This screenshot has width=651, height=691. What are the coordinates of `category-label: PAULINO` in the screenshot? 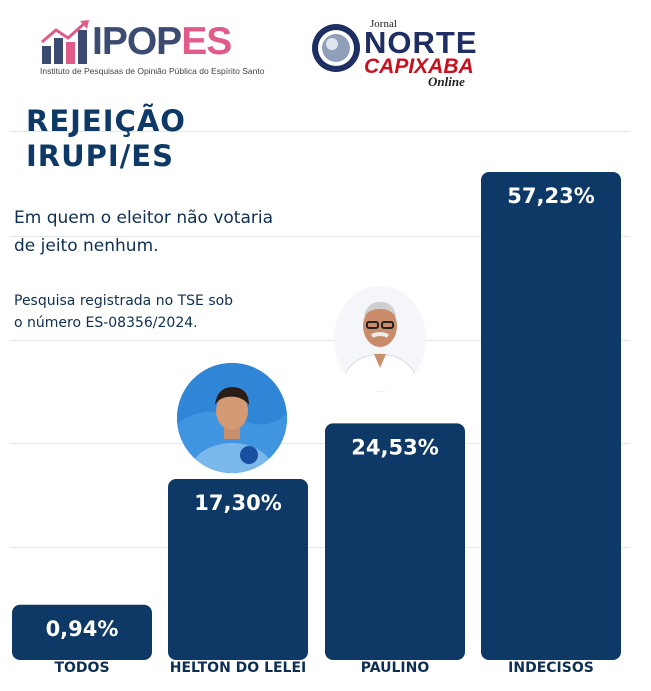 It's located at (395, 668).